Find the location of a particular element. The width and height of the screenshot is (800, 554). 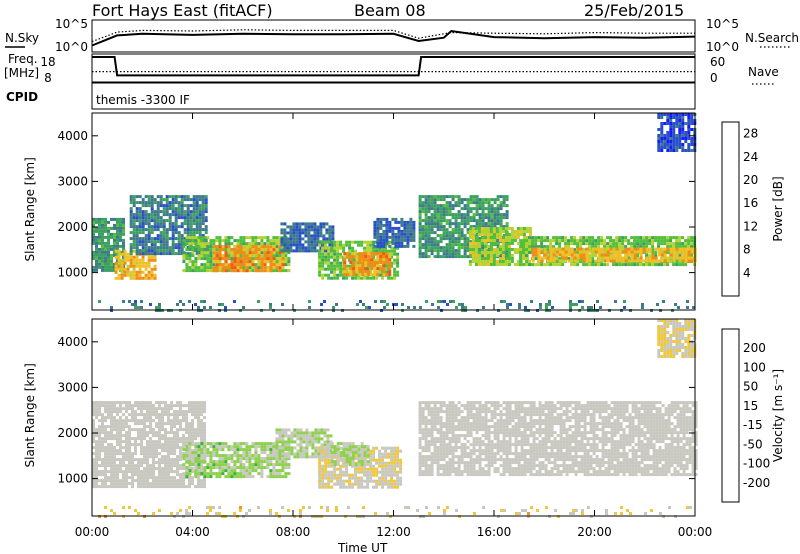

noise-left-tick-bottom: 10^0 is located at coordinates (71, 47).